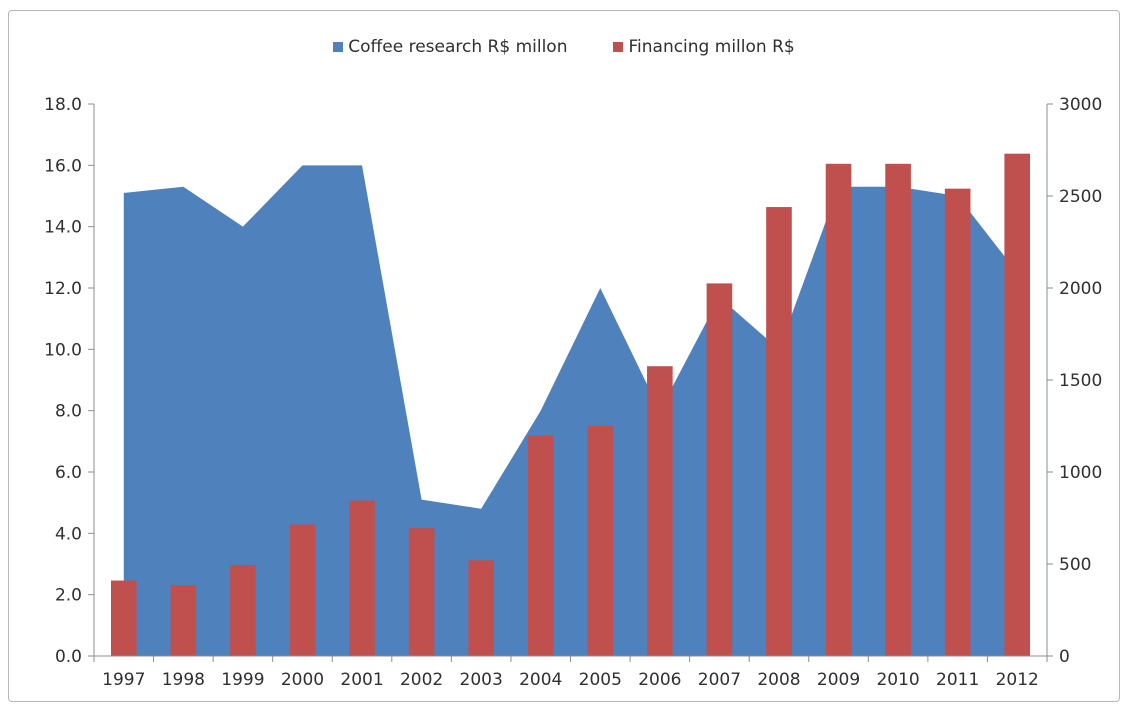 This screenshot has width=1129, height=711. Describe the element at coordinates (540, 680) in the screenshot. I see `x-tick-label: 2004` at that location.